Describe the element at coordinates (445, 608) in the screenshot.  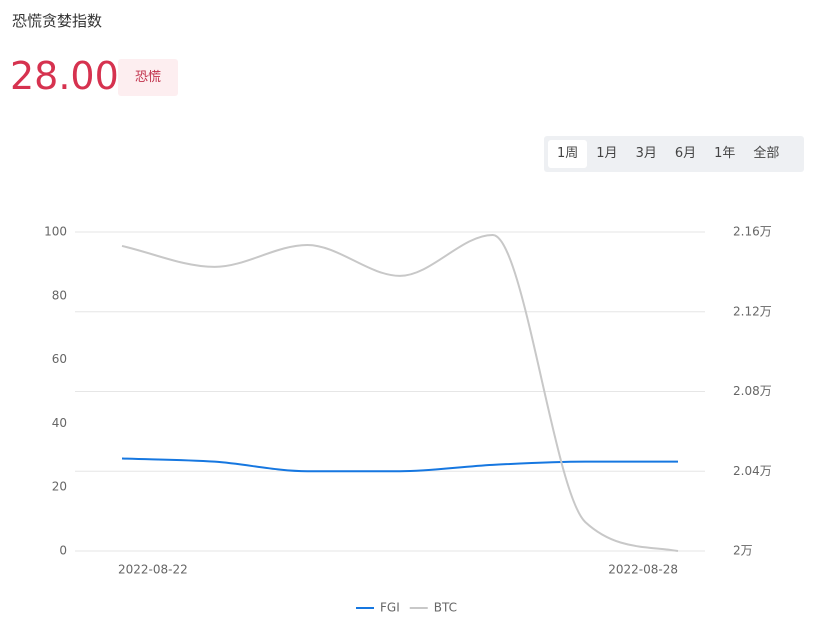
I see `legend-label: BTC` at that location.